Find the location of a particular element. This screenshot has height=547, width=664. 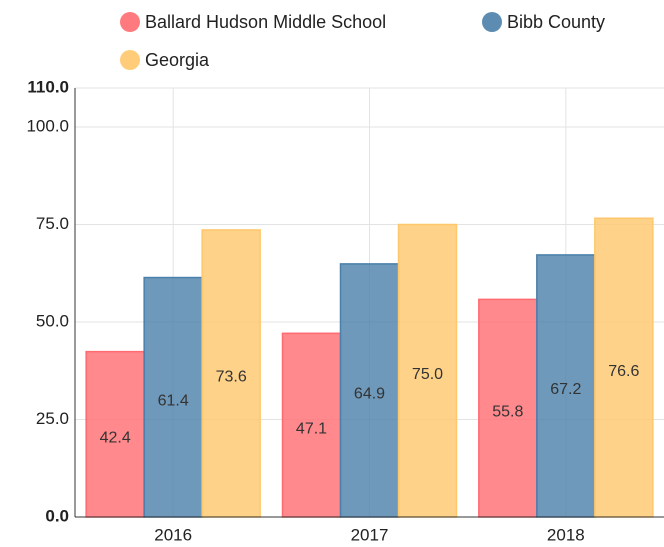

x-tick-label: 2018 is located at coordinates (566, 534).